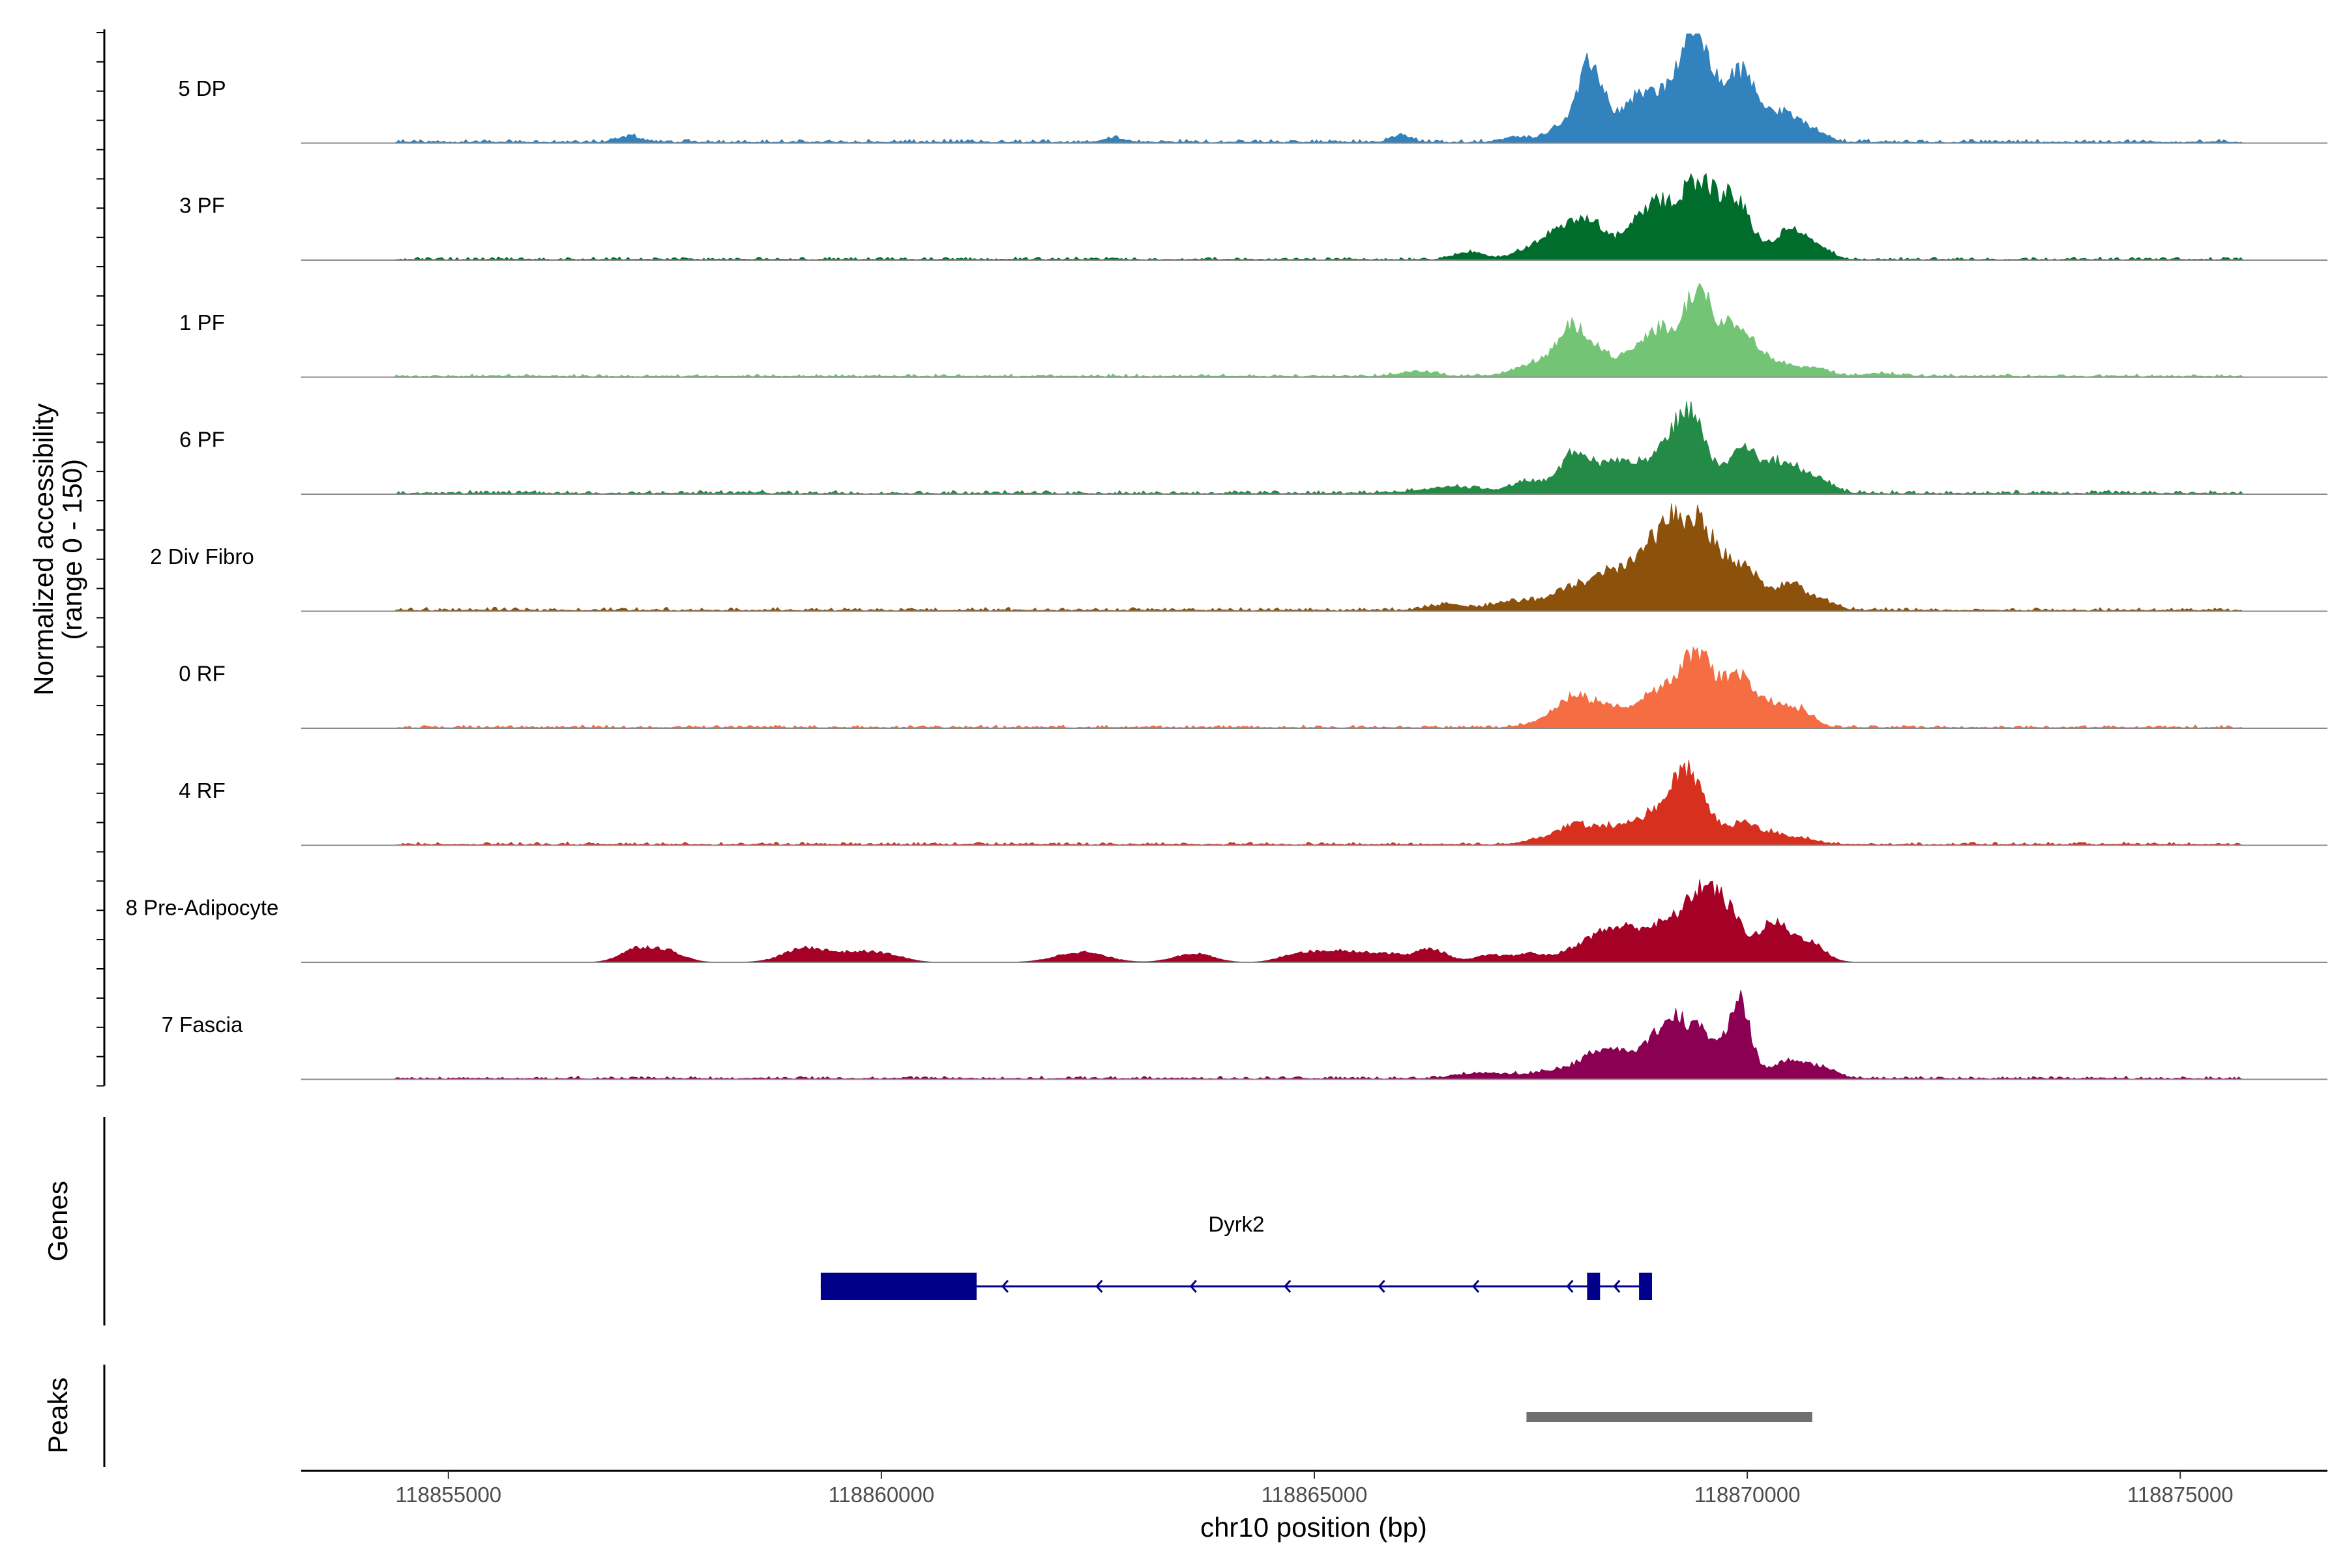 The height and width of the screenshot is (1568, 2347). I want to click on coverage-track: 0 RF, so click(1253, 688).